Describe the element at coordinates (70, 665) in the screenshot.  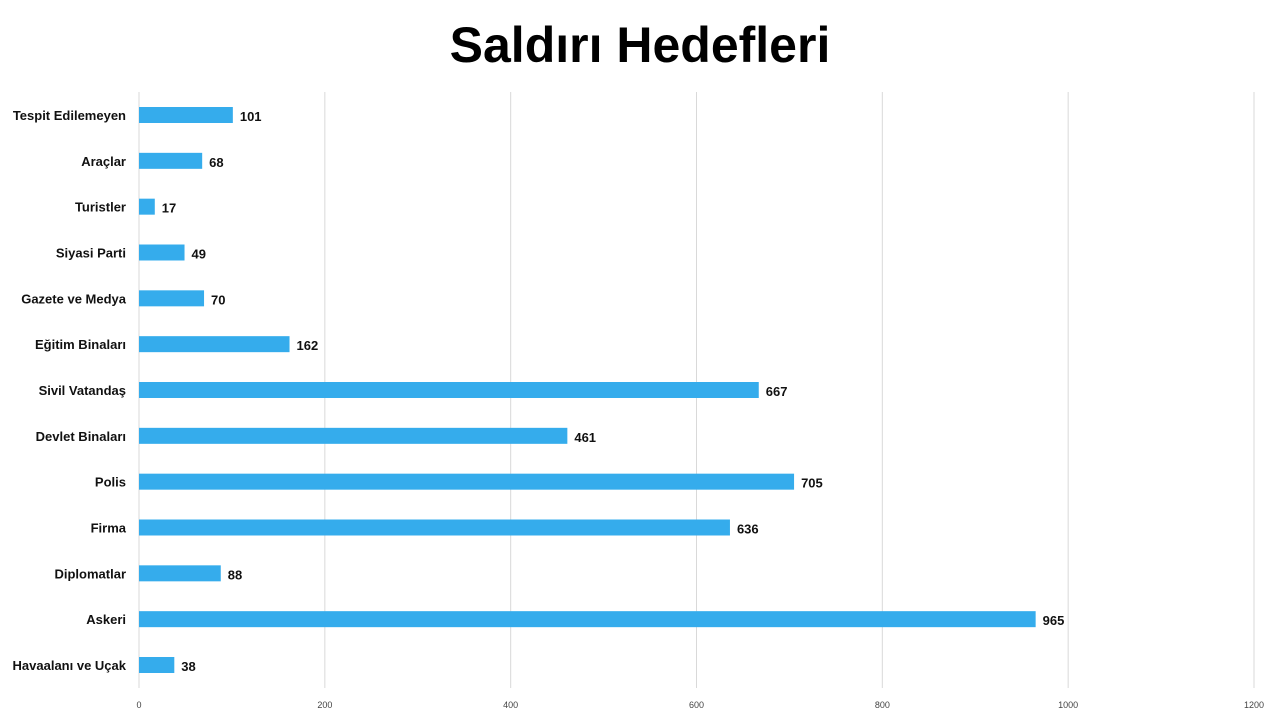
I see `category-label: Havaalanı ve Uçak` at that location.